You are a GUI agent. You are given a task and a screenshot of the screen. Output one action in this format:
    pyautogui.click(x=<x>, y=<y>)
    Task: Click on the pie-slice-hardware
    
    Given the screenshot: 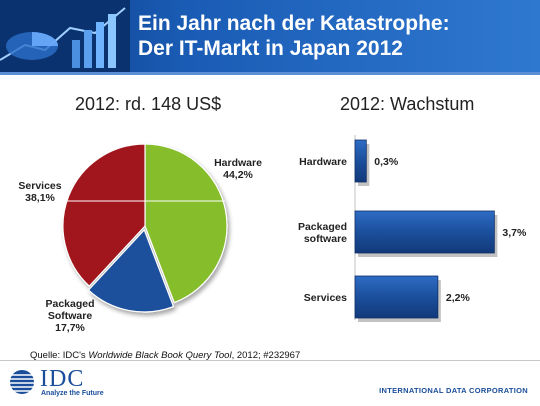 What is the action you would take?
    pyautogui.click(x=186, y=223)
    